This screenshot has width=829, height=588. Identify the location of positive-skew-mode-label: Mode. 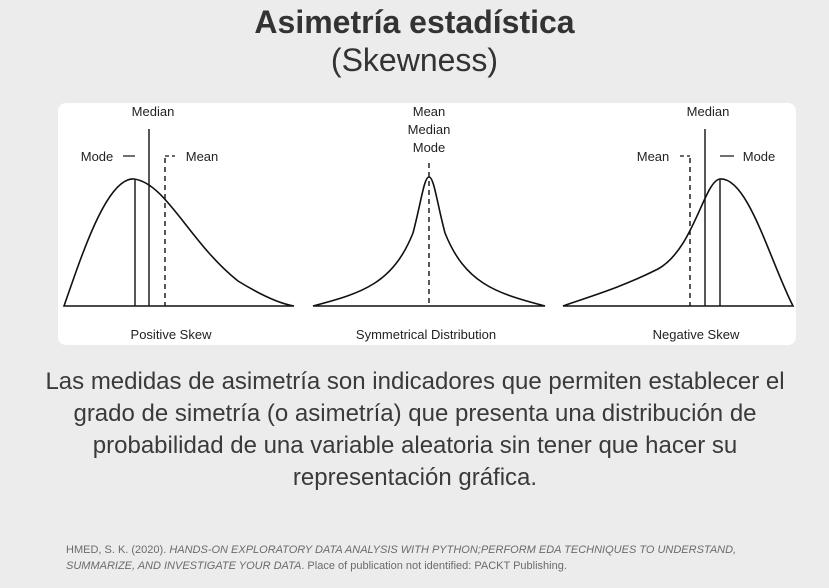
(97, 156).